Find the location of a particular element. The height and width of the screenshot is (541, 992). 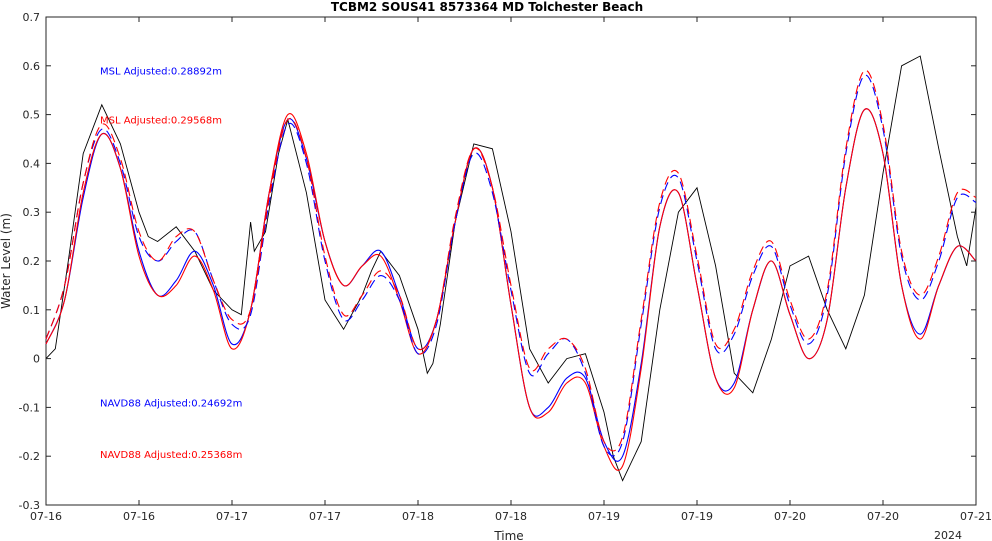

annotation-3: NAVD88 Adjusted:0.24692m is located at coordinates (171, 404).